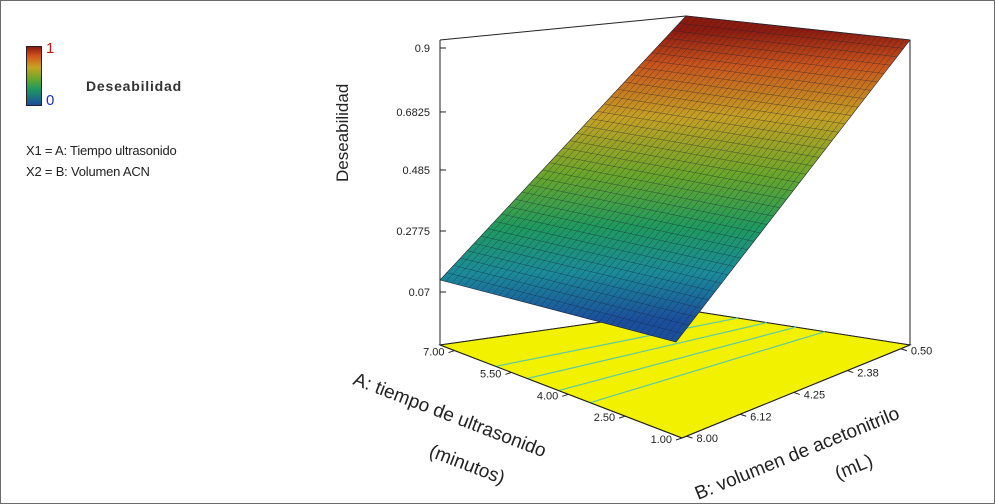 The image size is (995, 504). What do you see at coordinates (419, 293) in the screenshot?
I see `z-tick-label: 0.07` at bounding box center [419, 293].